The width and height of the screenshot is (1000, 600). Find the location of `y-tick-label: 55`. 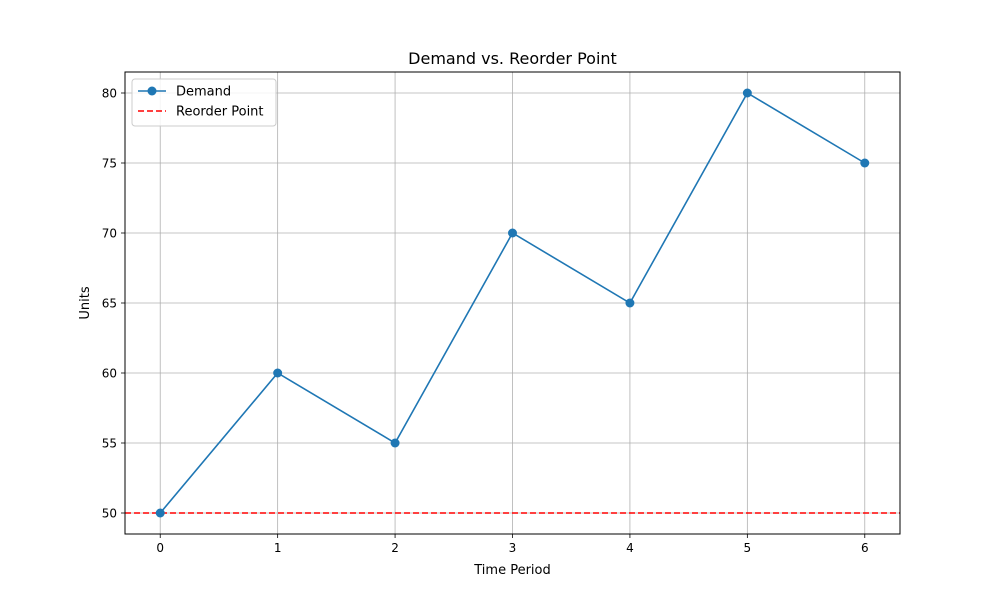

y-tick-label: 55 is located at coordinates (109, 444).